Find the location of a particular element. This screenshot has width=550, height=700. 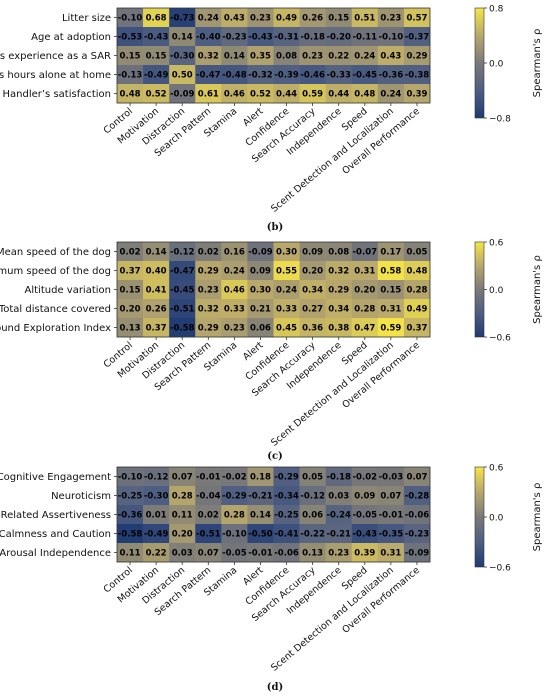

cell-value-label: 0.13 is located at coordinates (130, 329).